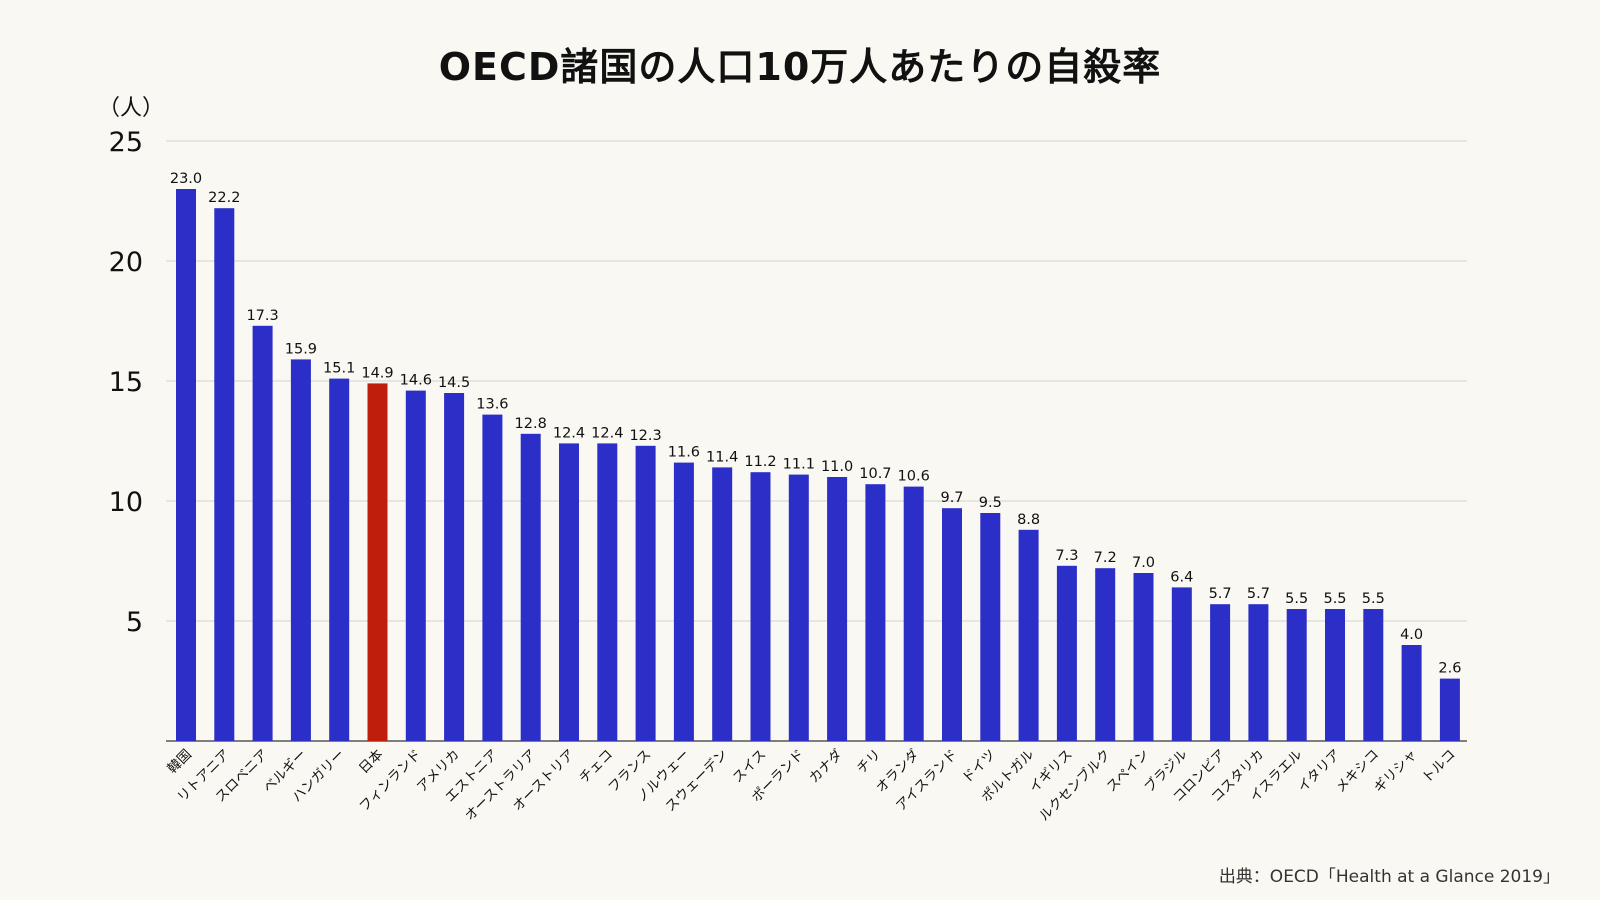 This screenshot has height=900, width=1600. What do you see at coordinates (454, 383) in the screenshot?
I see `data-label: 14.5` at bounding box center [454, 383].